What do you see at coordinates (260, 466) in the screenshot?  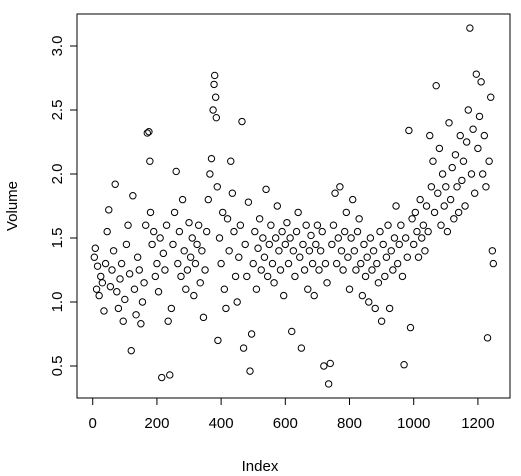 I see `x-axis-label: Index` at bounding box center [260, 466].